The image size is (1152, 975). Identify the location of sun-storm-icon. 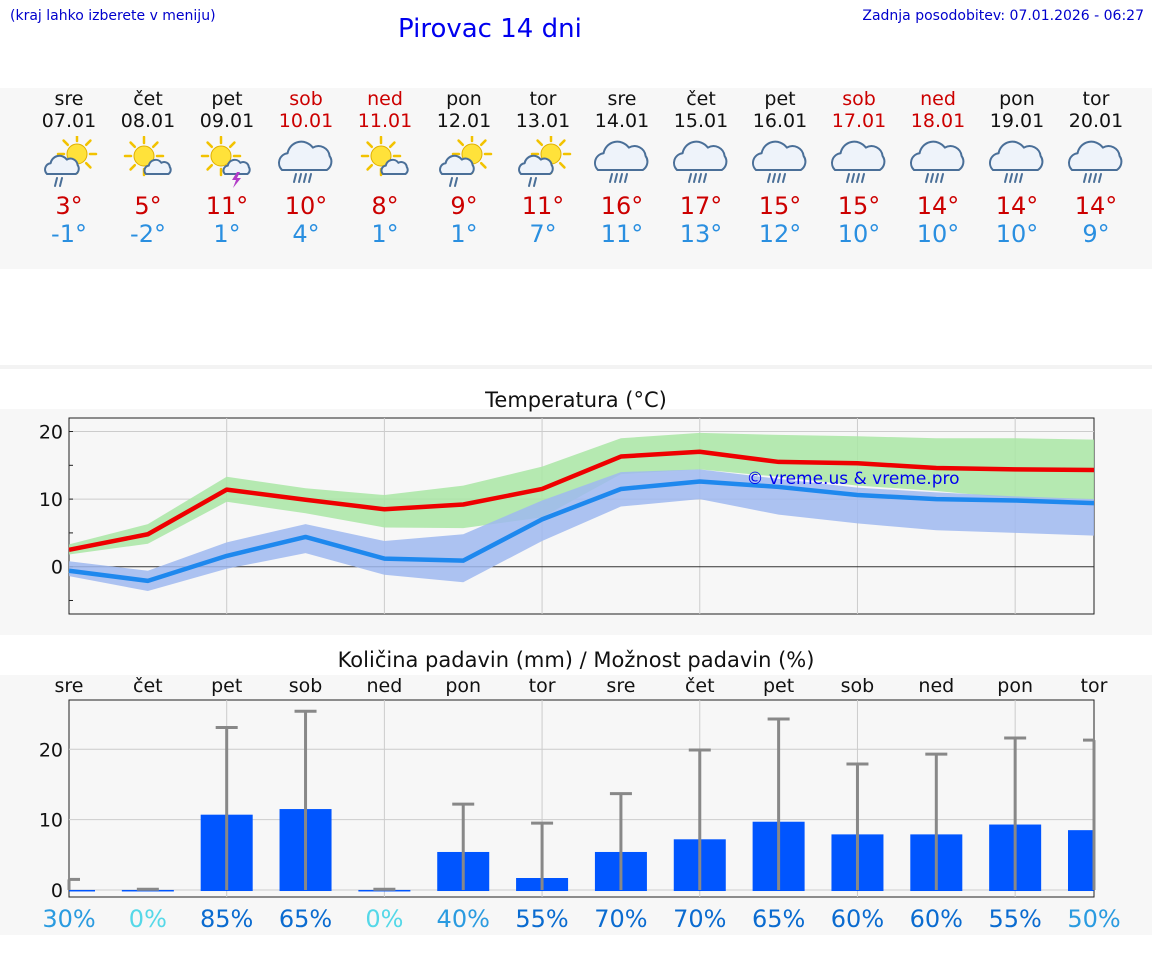
(225, 162).